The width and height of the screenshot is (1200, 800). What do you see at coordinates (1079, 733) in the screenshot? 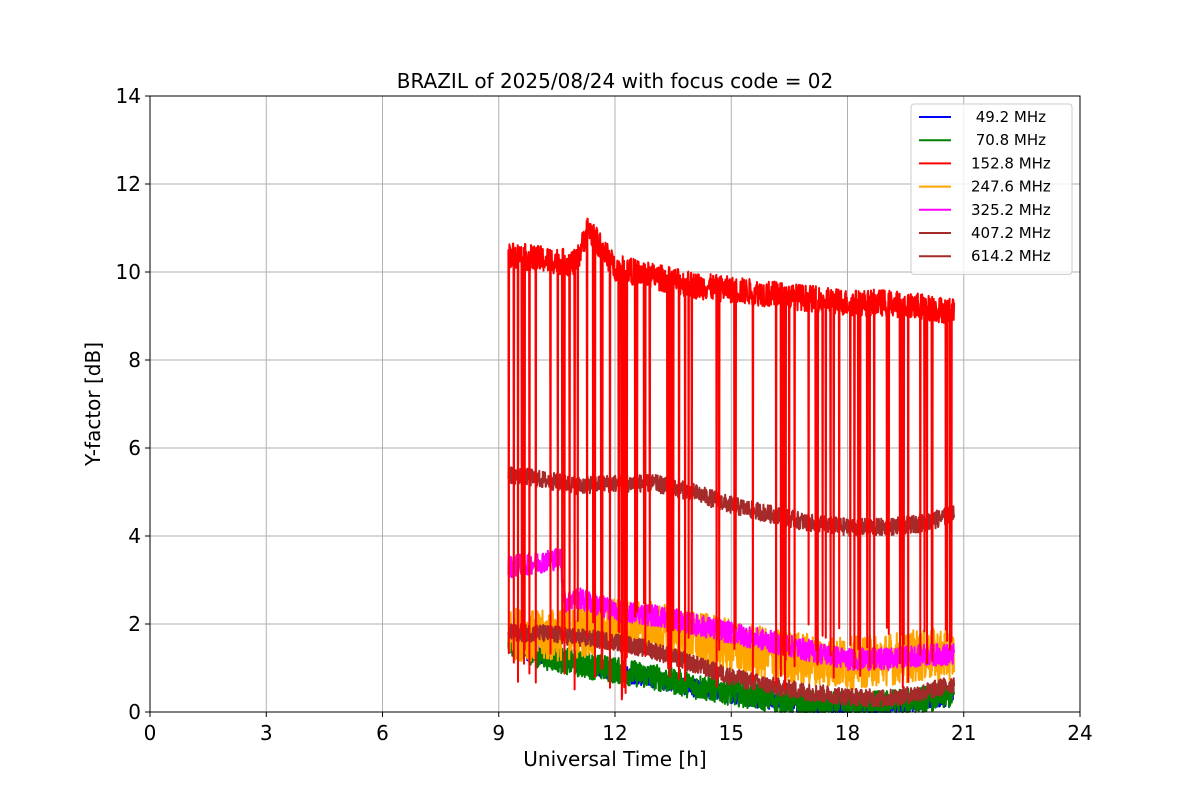
I see `x-tick-label: 24` at bounding box center [1079, 733].